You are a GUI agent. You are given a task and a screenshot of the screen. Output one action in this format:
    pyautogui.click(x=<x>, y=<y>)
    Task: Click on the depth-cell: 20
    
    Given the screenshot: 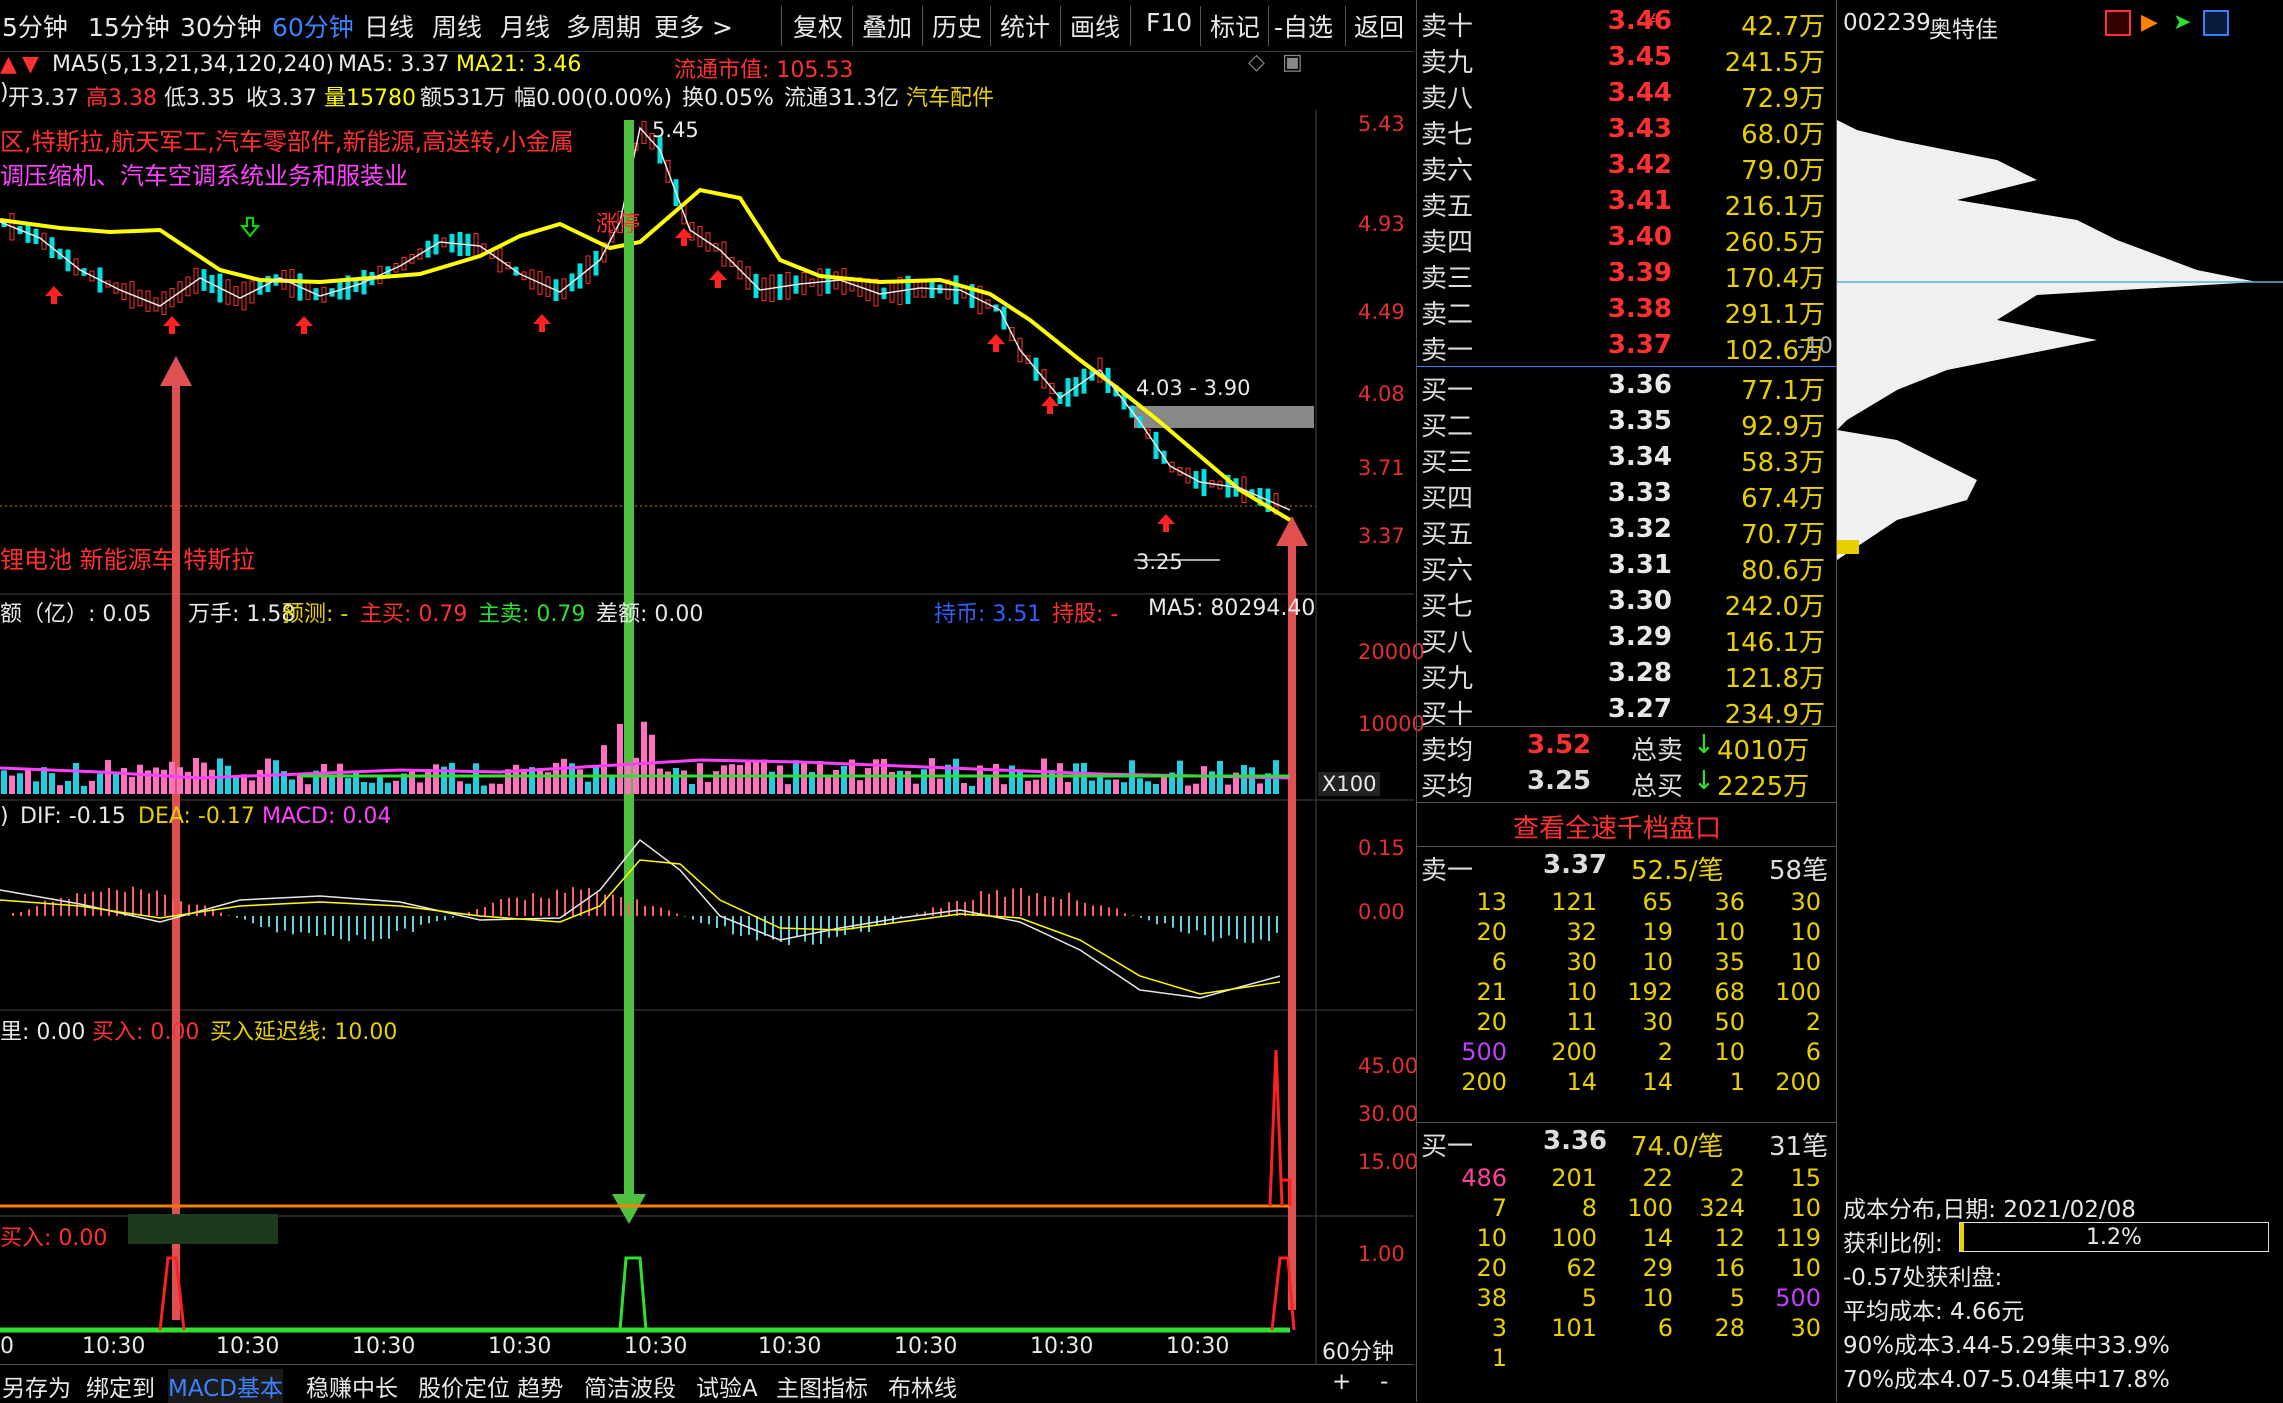 What is the action you would take?
    pyautogui.click(x=1477, y=1268)
    